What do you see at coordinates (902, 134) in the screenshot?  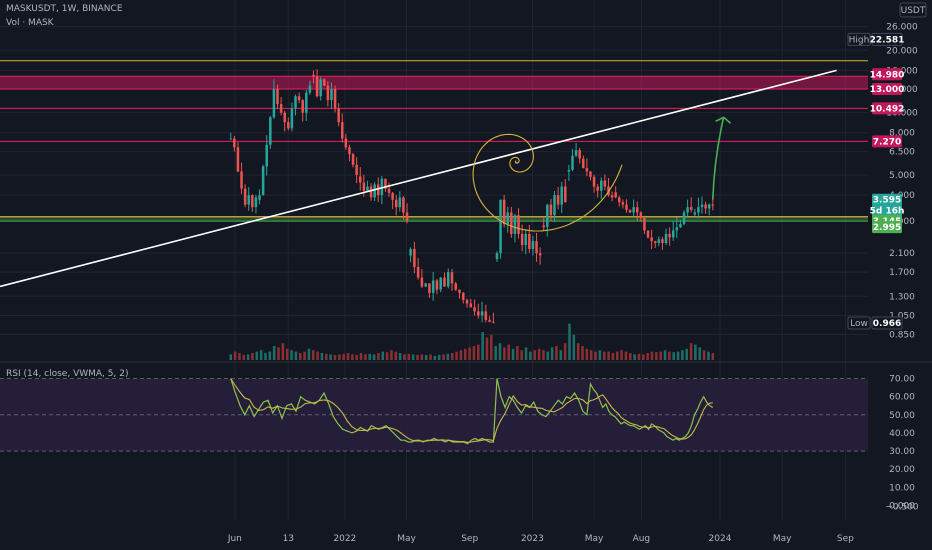 I see `price-tick-label: 8.000` at bounding box center [902, 134].